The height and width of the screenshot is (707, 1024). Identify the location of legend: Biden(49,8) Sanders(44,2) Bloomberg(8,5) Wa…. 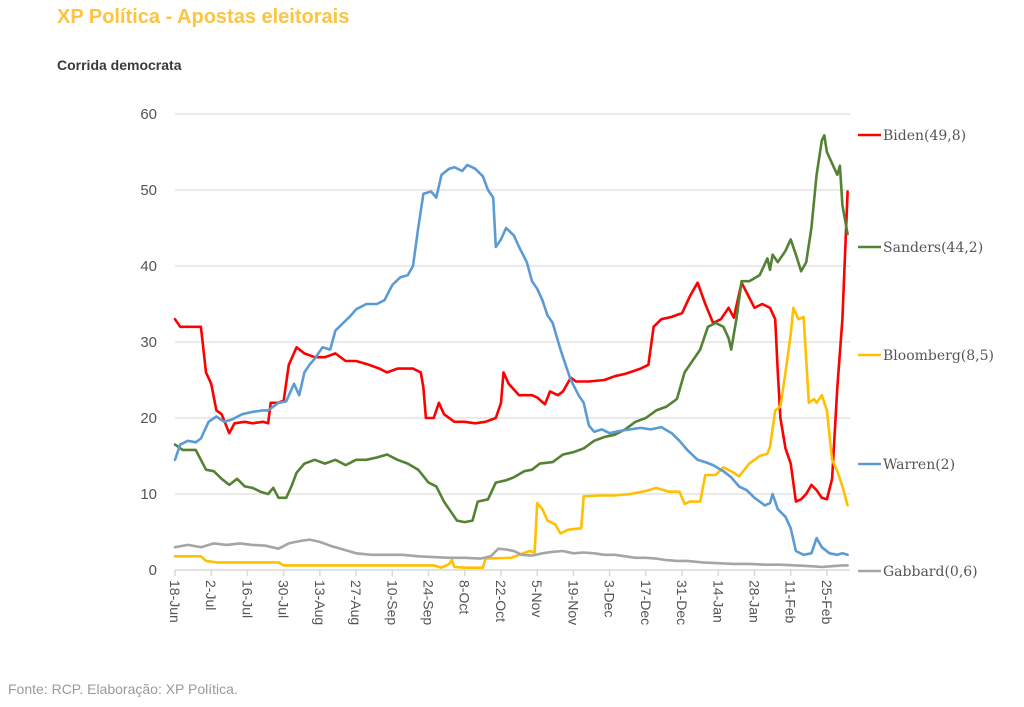
(926, 354).